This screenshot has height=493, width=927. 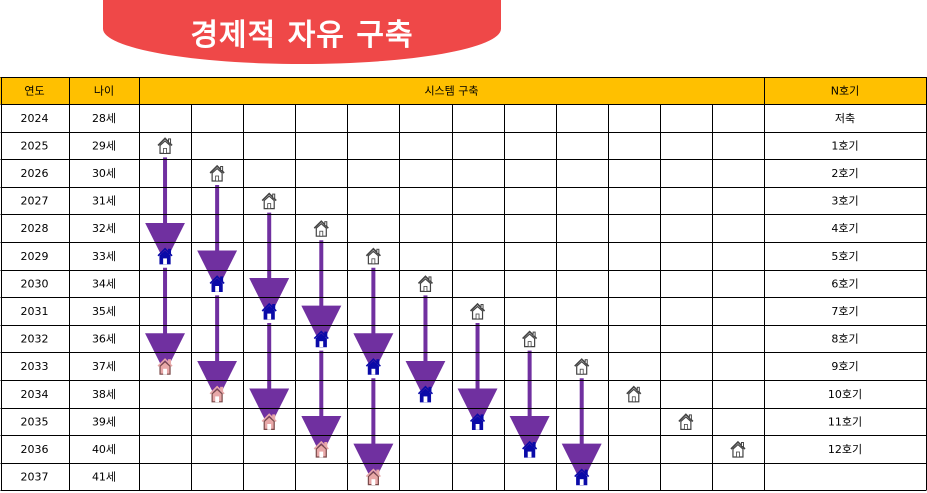 I want to click on nth-cell: 3호기, so click(x=844, y=201).